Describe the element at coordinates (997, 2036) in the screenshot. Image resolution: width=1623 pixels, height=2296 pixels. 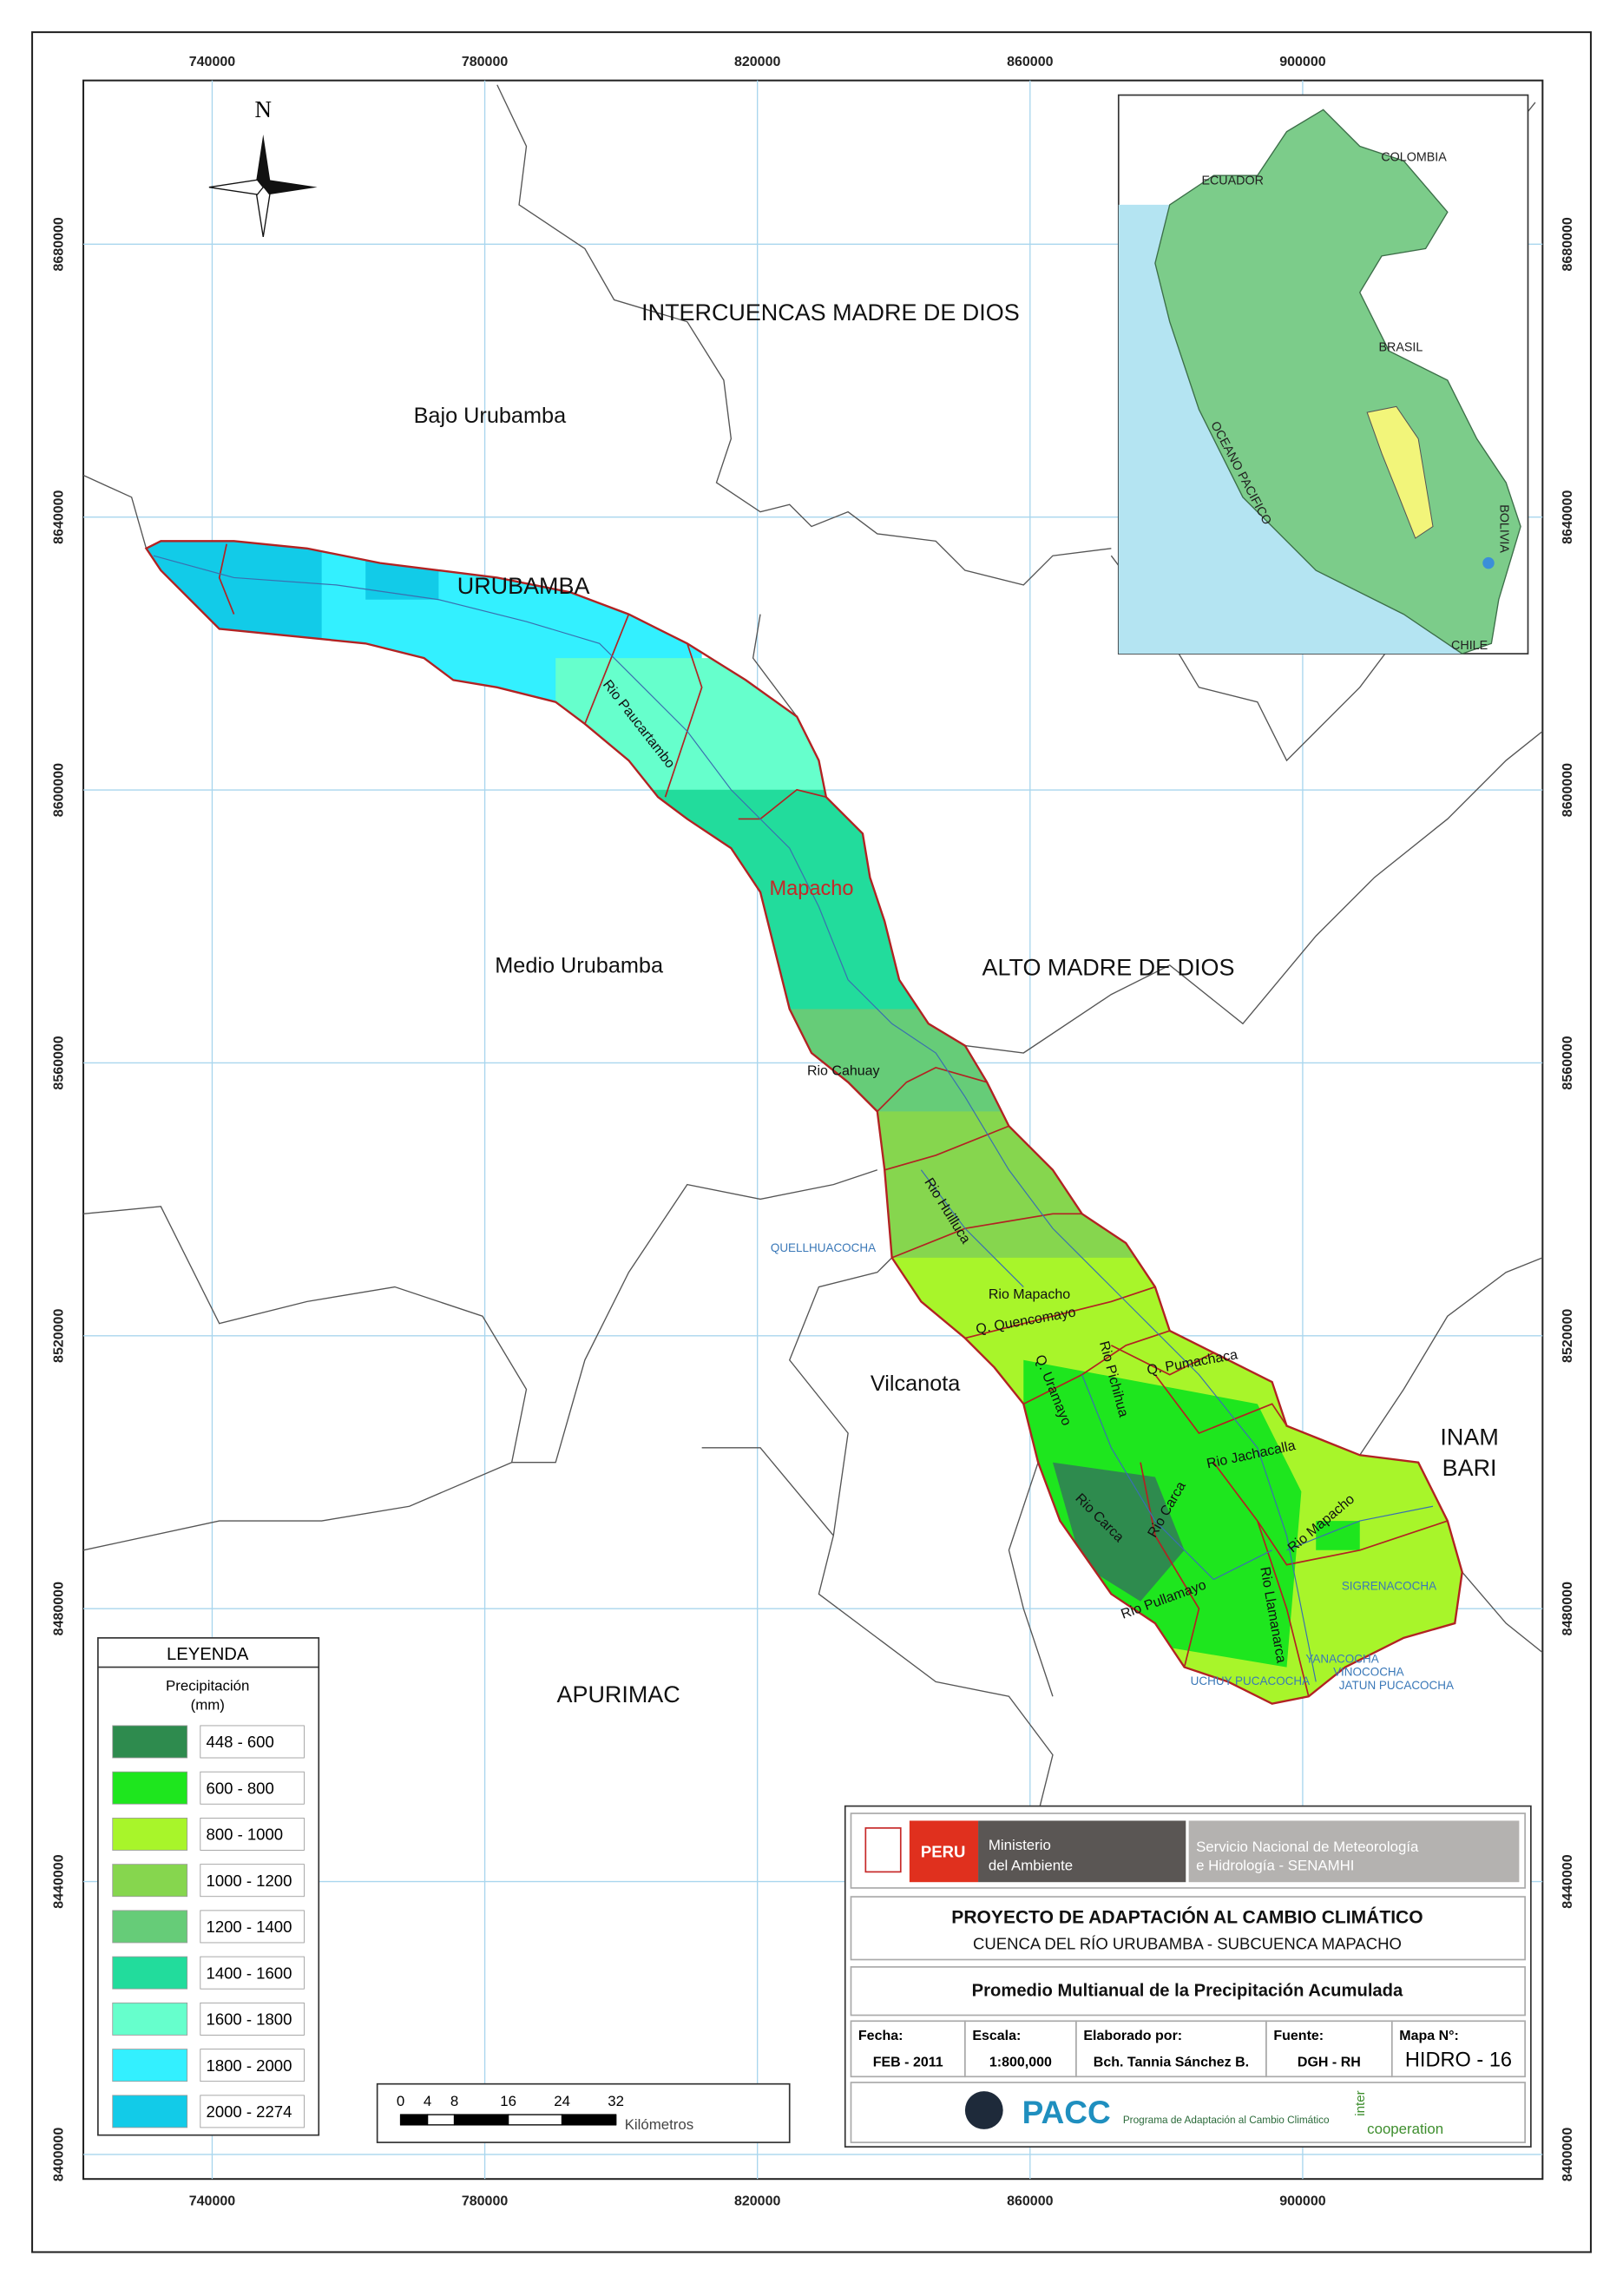
I see `field-label: Escala:` at that location.